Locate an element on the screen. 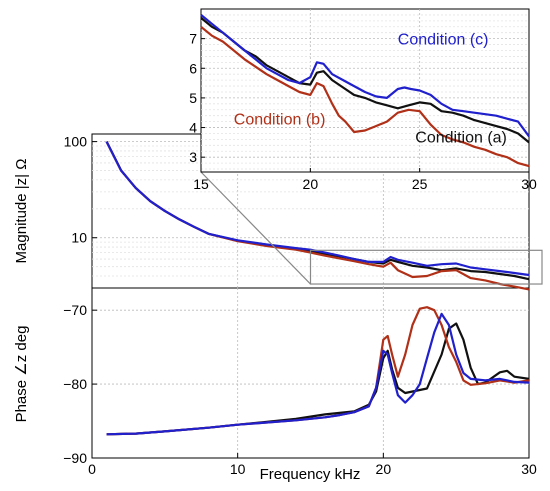 The image size is (550, 491). phase-x-tick-label: 20 is located at coordinates (384, 469).